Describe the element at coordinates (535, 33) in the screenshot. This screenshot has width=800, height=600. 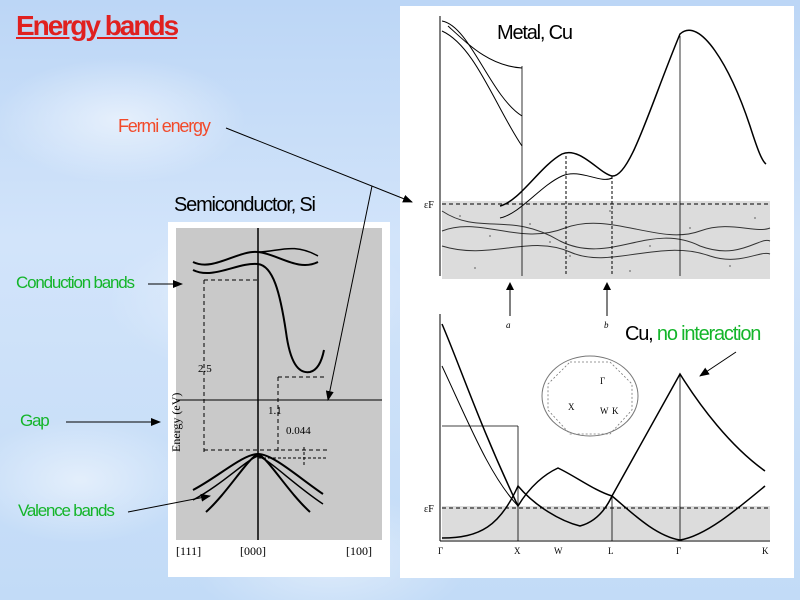
I see `metal-cu-label: Metal, Cu` at that location.